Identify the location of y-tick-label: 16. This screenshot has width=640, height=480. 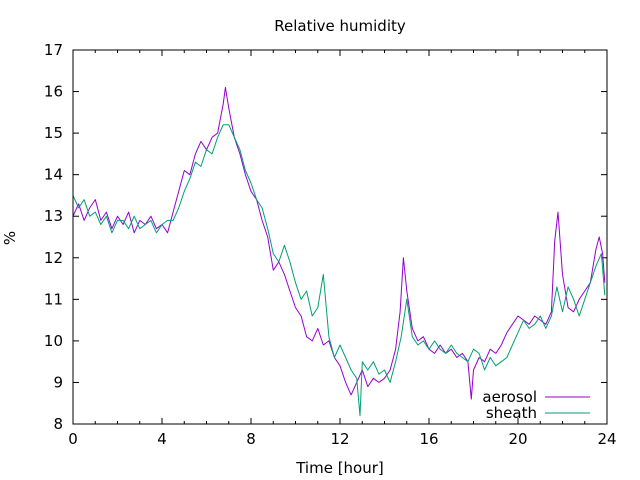
(53, 92).